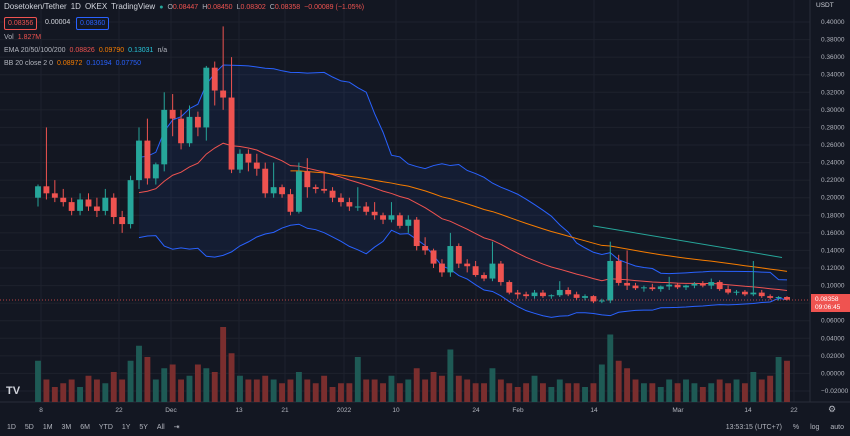 This screenshot has width=850, height=436. What do you see at coordinates (837, 427) in the screenshot?
I see `auto-toggle: auto` at bounding box center [837, 427].